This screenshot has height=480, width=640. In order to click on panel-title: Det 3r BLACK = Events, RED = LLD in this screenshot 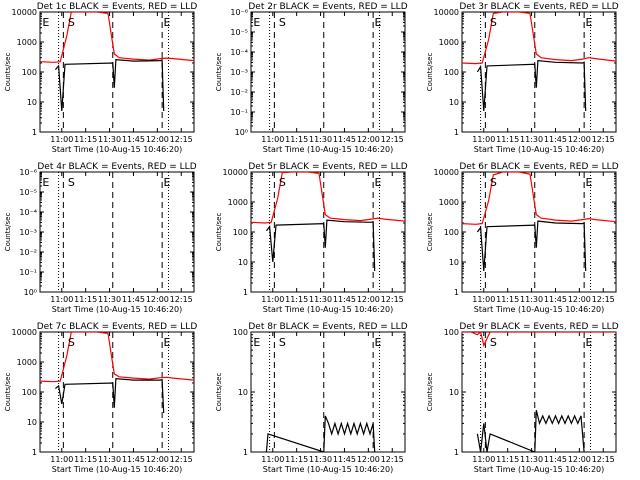, I will do `click(538, 7)`.